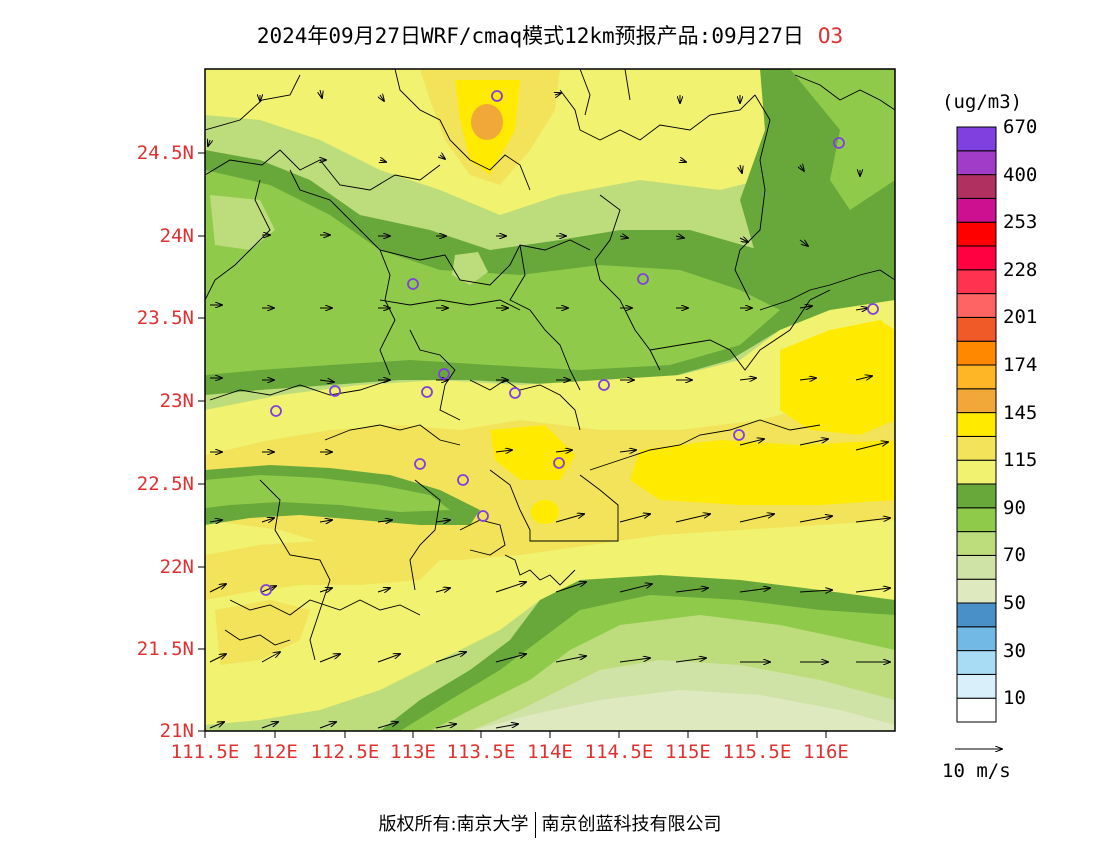  What do you see at coordinates (535, 825) in the screenshot?
I see `footer-separator` at bounding box center [535, 825].